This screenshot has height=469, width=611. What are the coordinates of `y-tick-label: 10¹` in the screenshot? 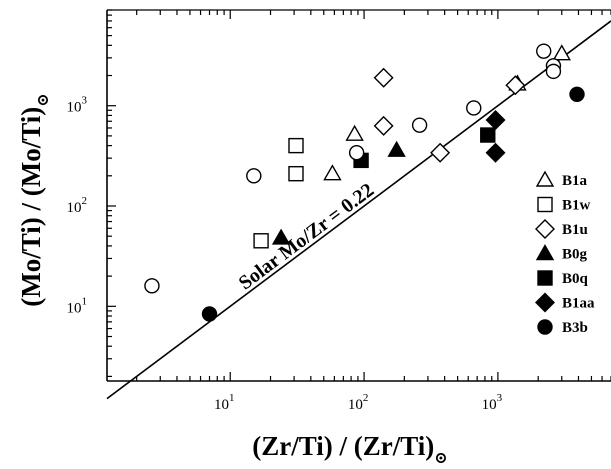 It's located at (77, 305).